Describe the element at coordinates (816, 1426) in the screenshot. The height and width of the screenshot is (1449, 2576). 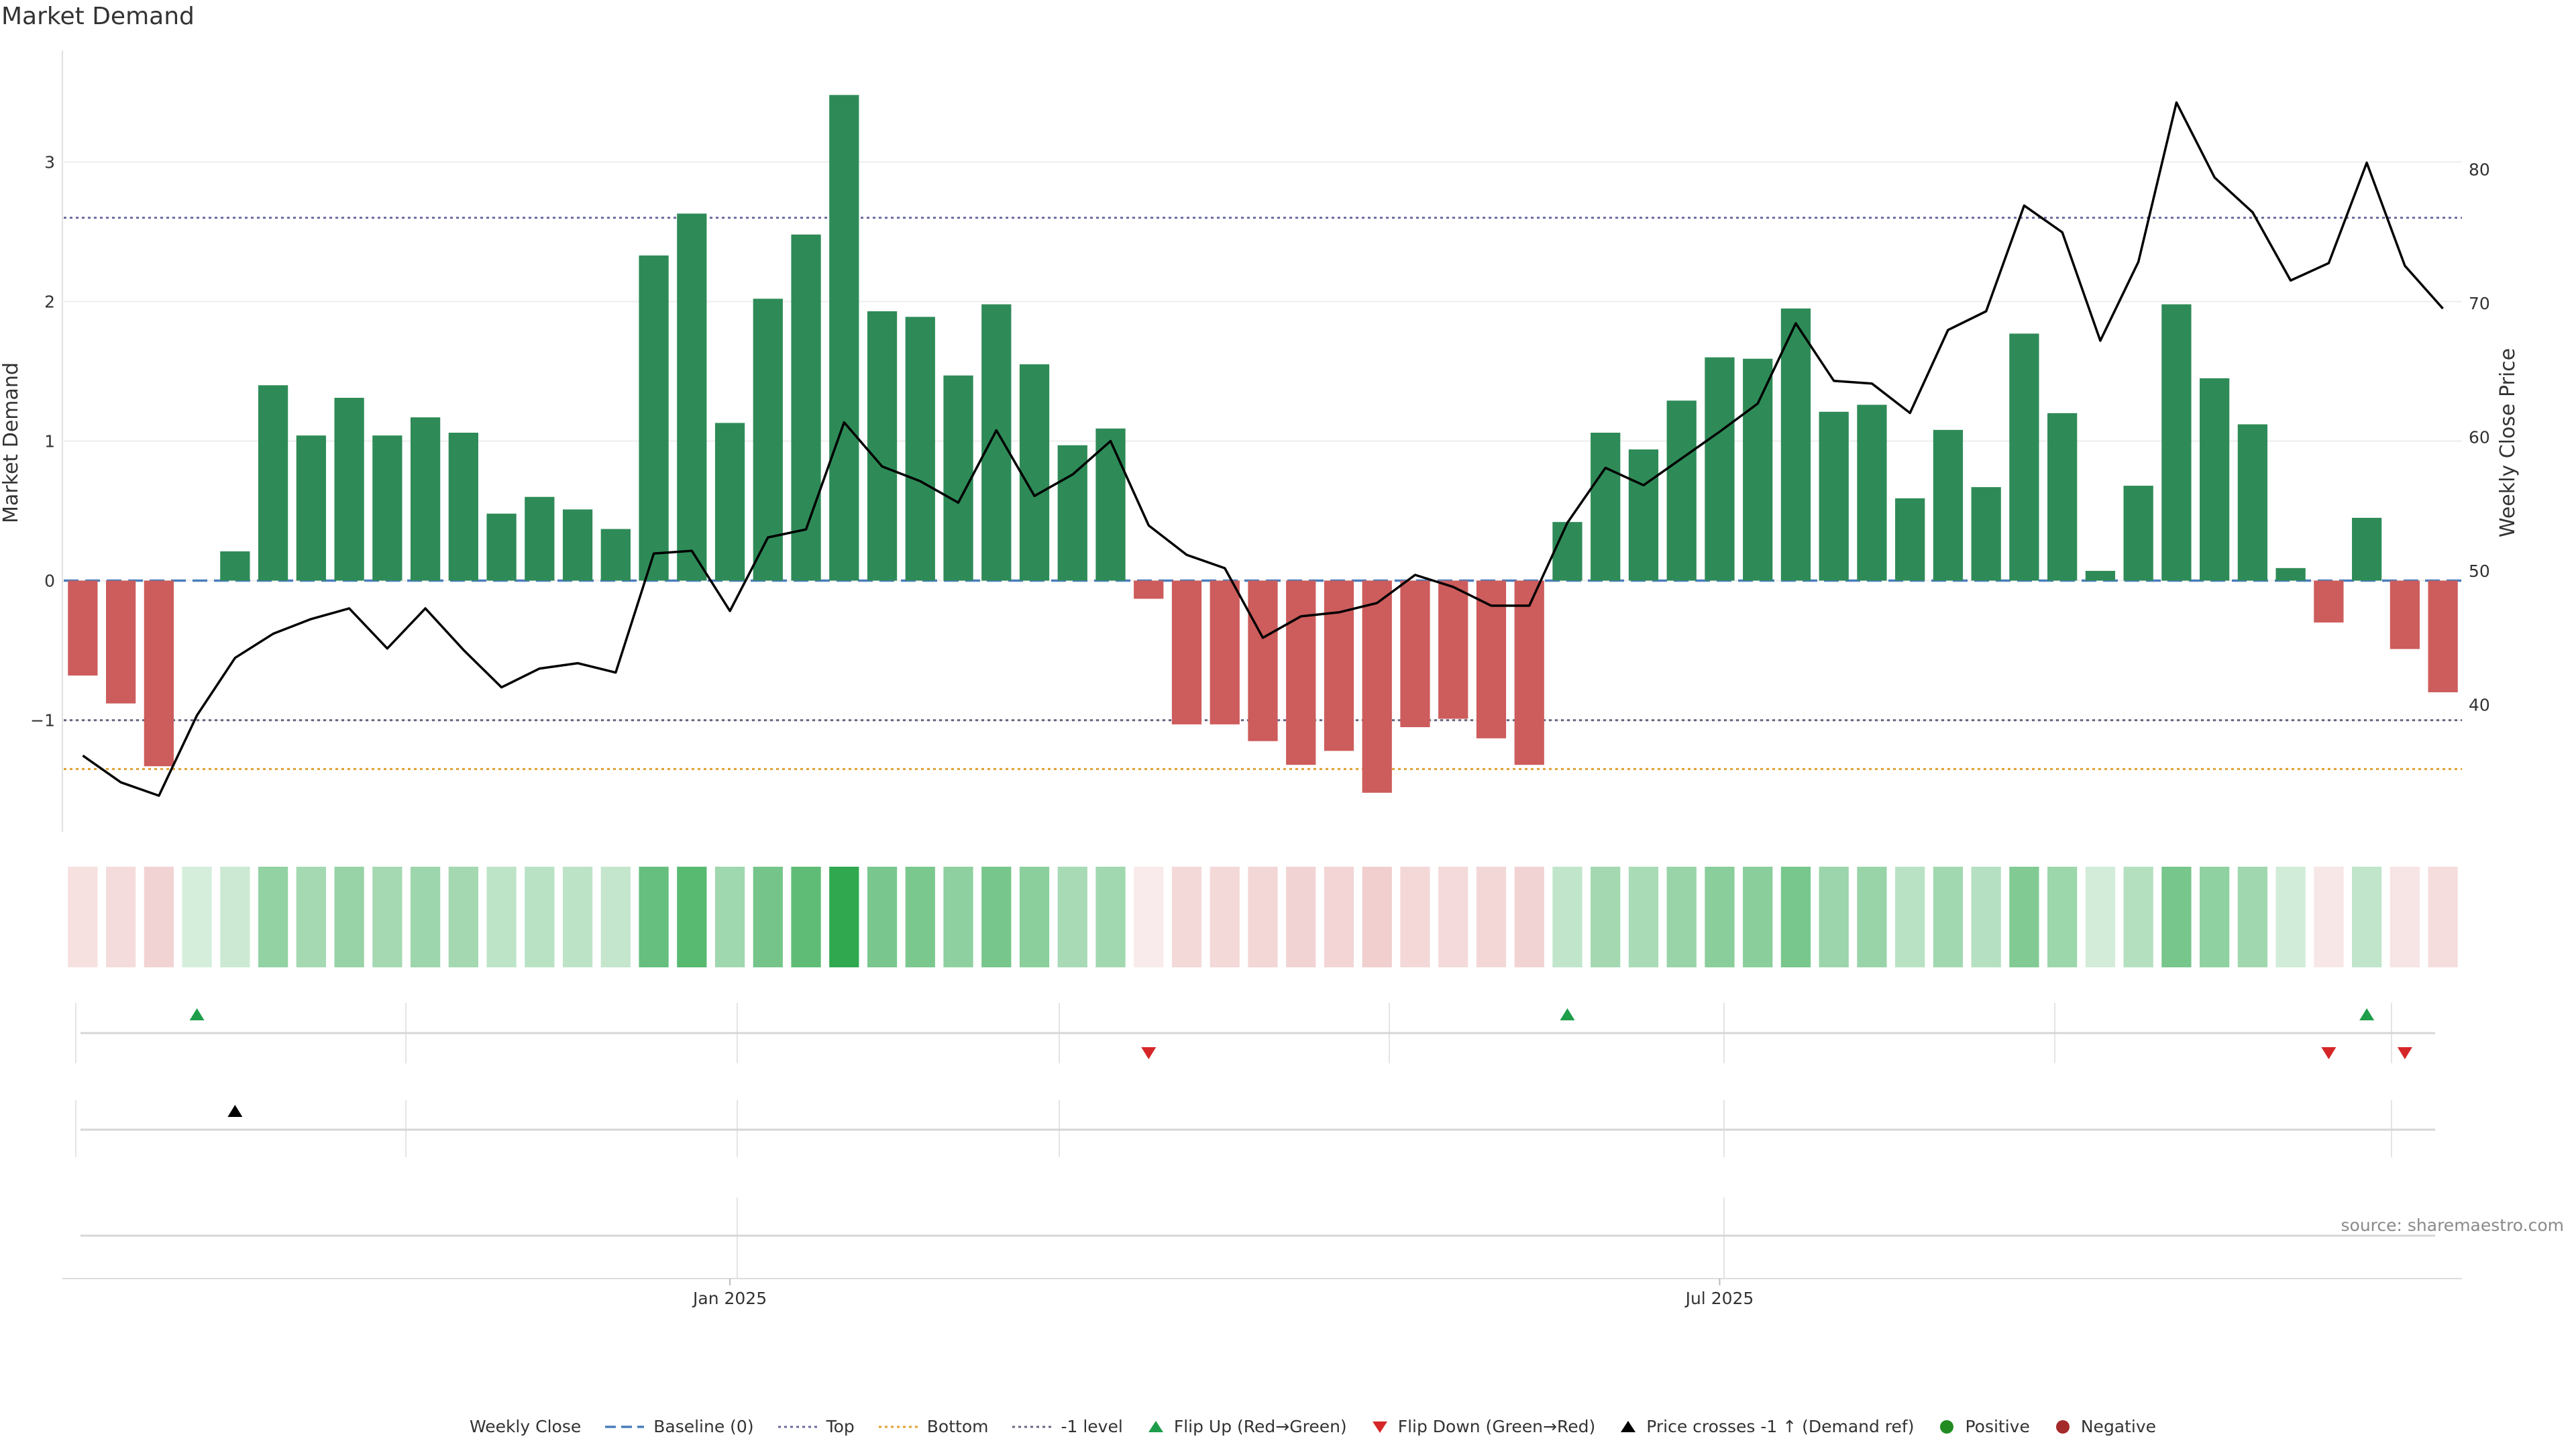
I see `legend-item-top: Top` at that location.